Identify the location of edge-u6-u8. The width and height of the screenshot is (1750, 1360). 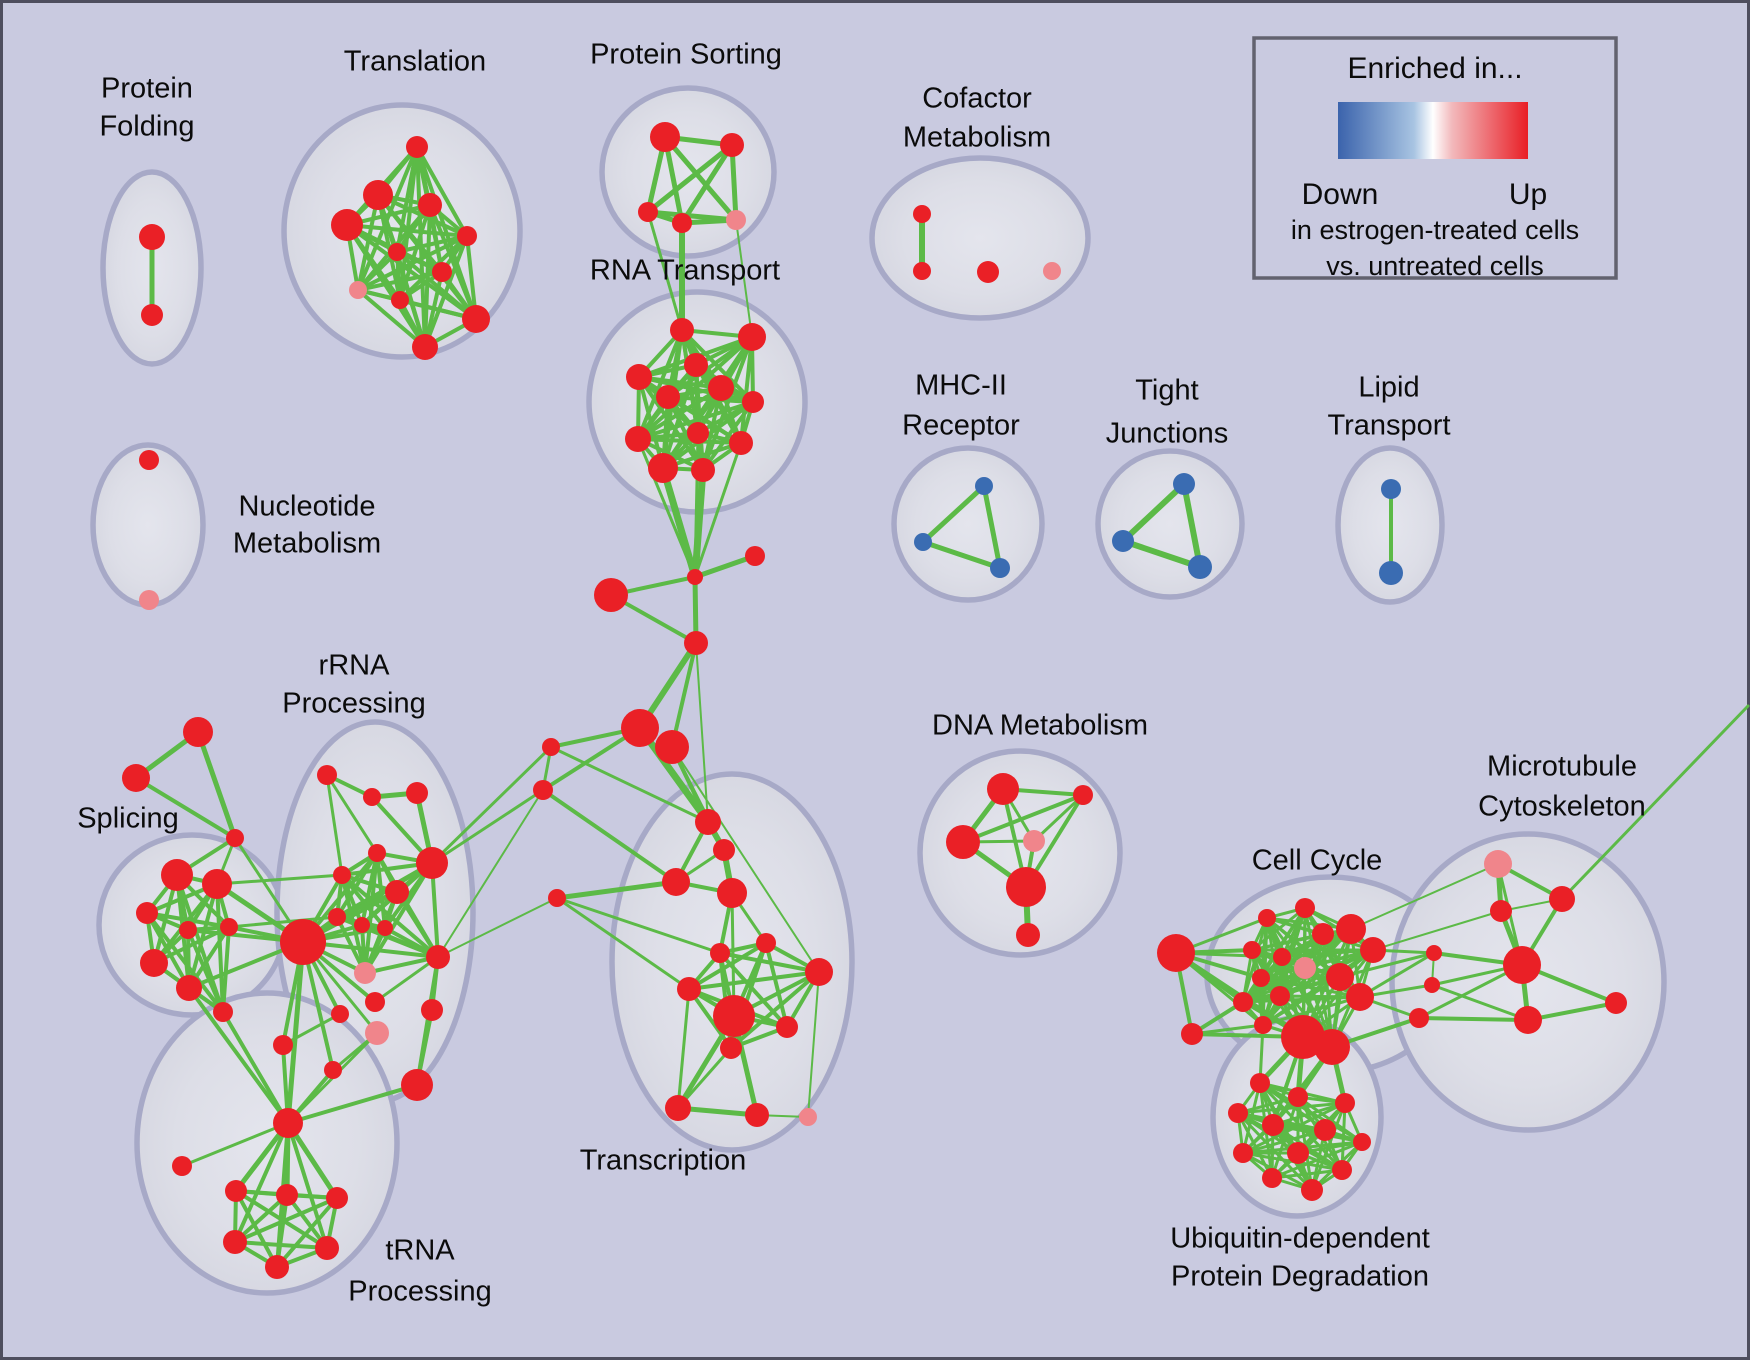
(1284, 1141).